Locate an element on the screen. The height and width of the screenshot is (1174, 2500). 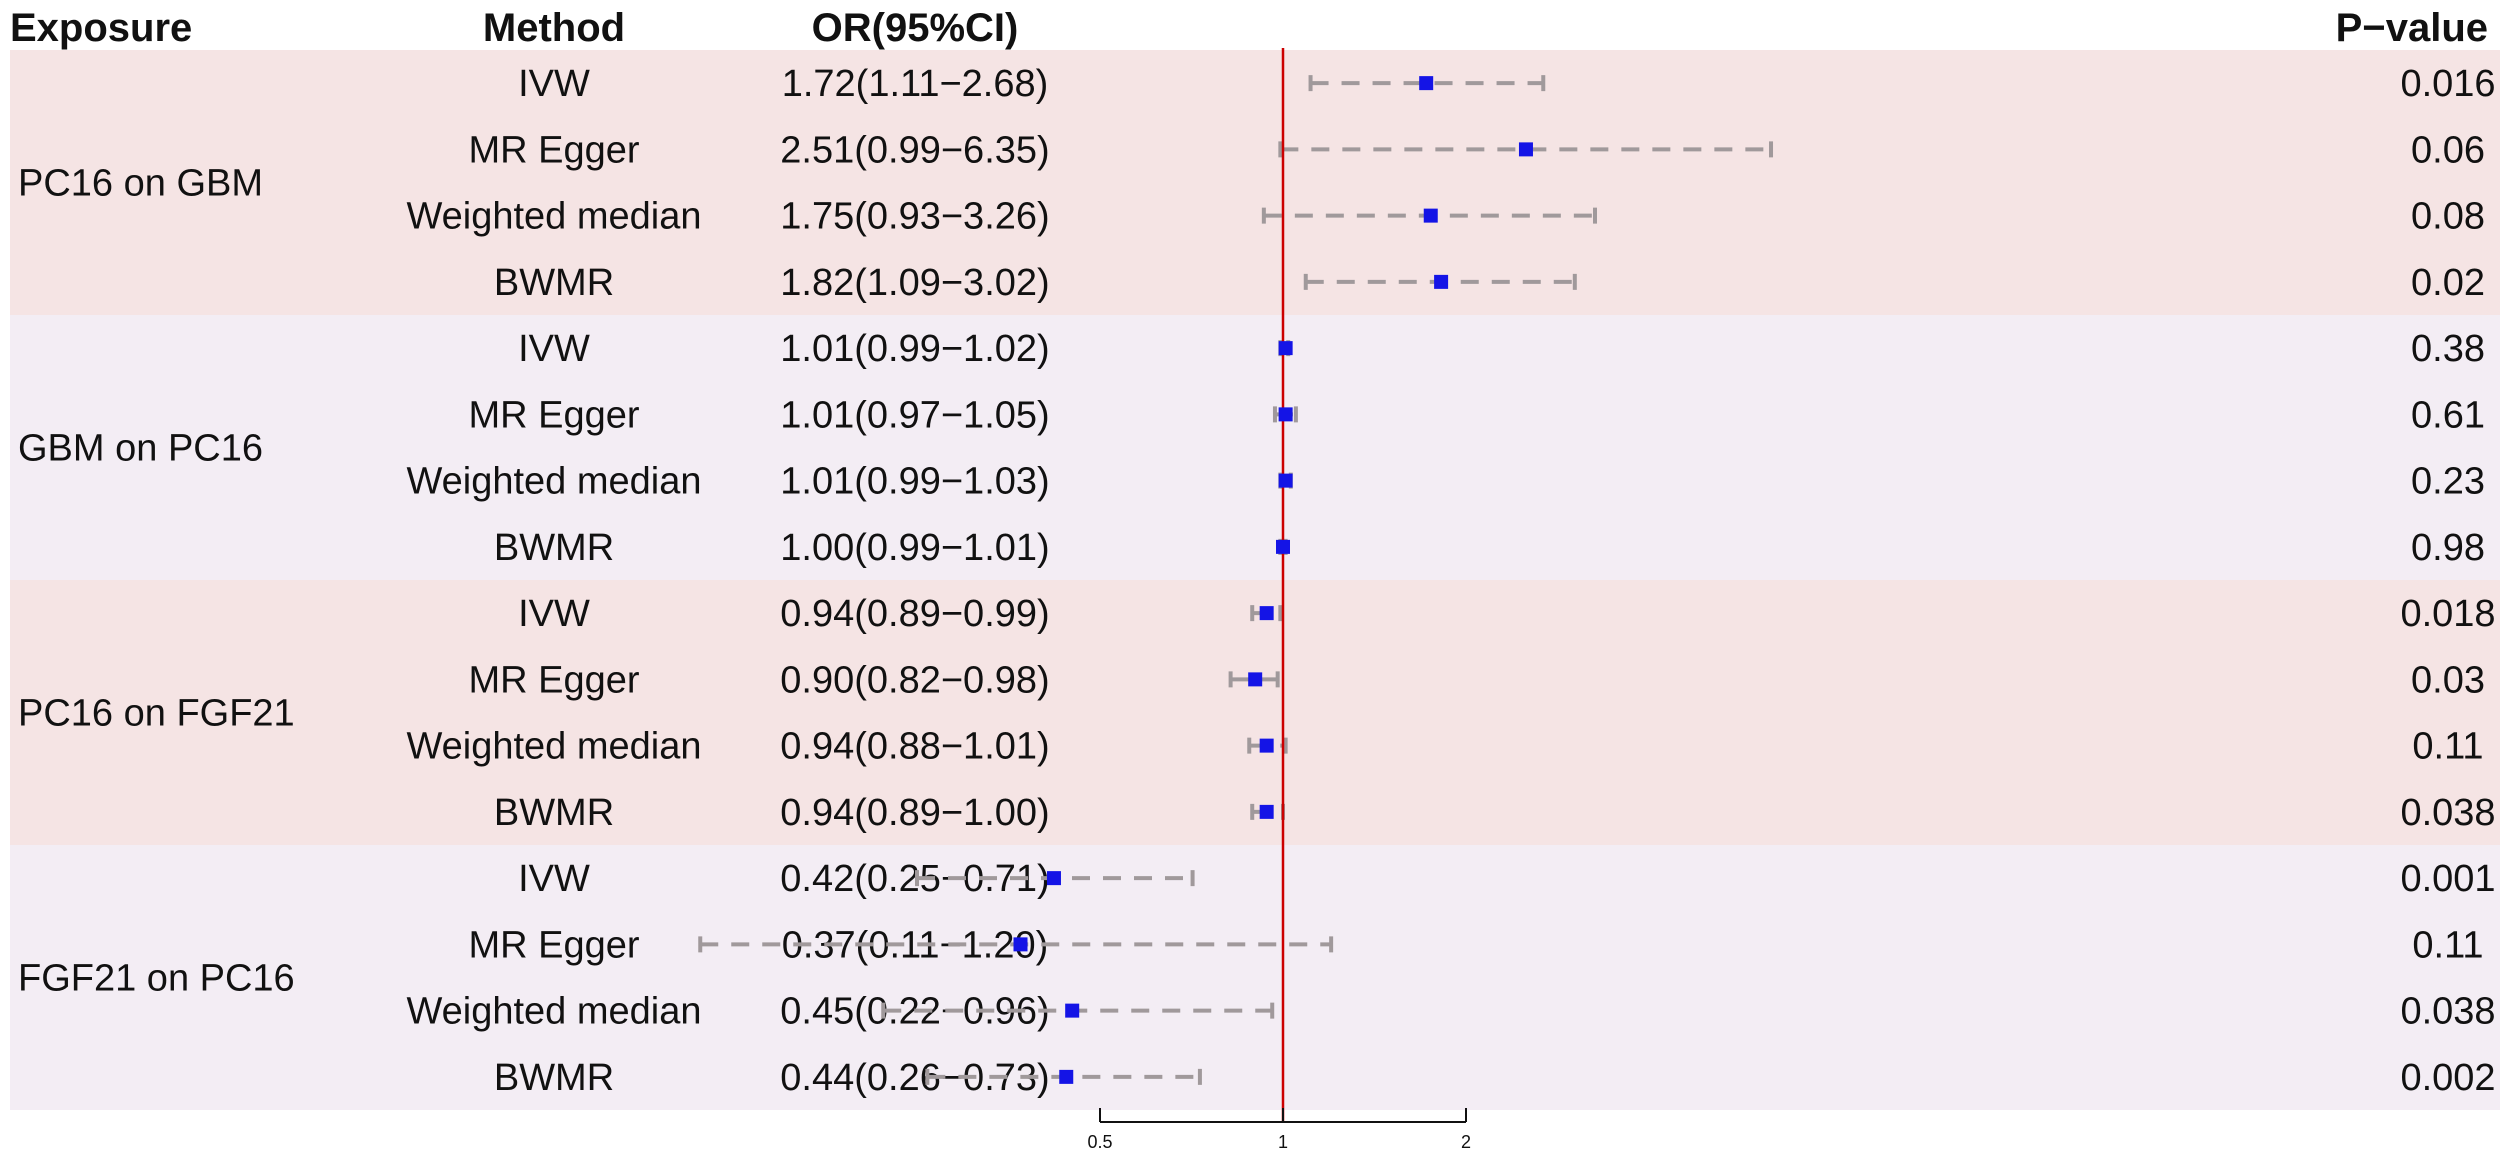
x-tick-label: 1 is located at coordinates (1283, 1142).